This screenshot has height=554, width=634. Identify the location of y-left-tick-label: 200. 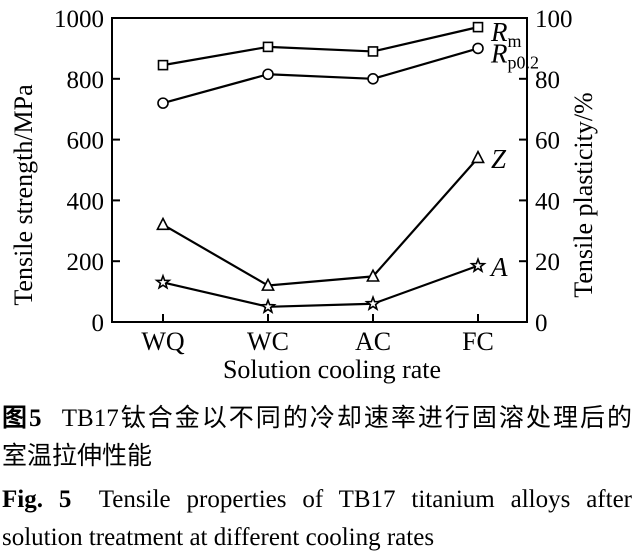
(86, 262).